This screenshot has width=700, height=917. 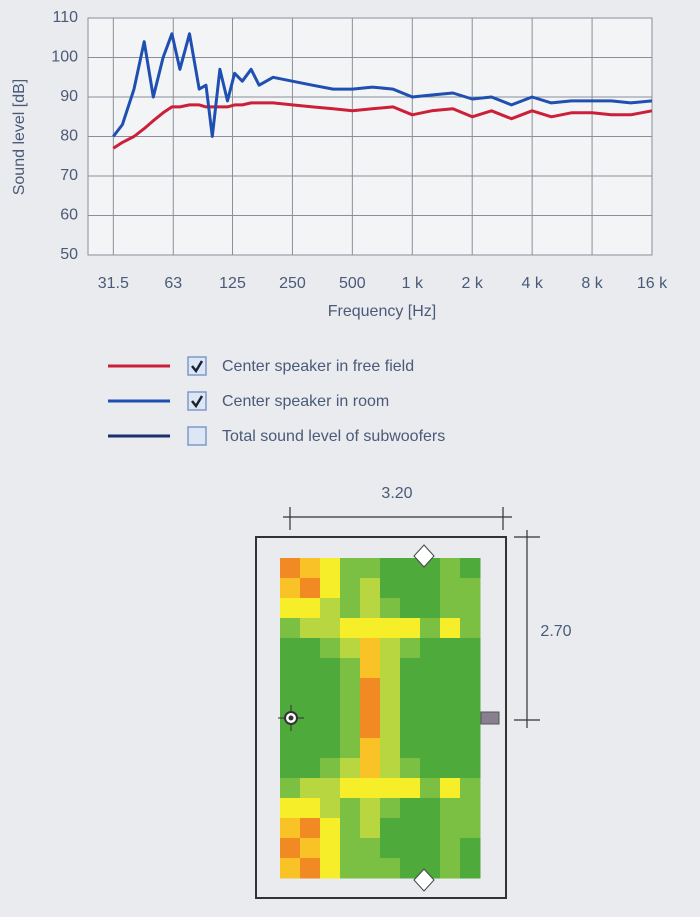 What do you see at coordinates (305, 401) in the screenshot?
I see `legend-label: Center speaker in room` at bounding box center [305, 401].